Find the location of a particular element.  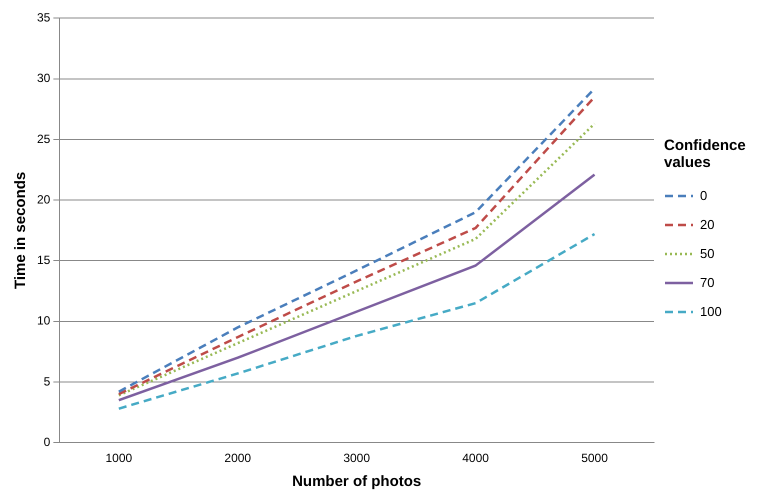

y-tick-label: 10 is located at coordinates (43, 321).